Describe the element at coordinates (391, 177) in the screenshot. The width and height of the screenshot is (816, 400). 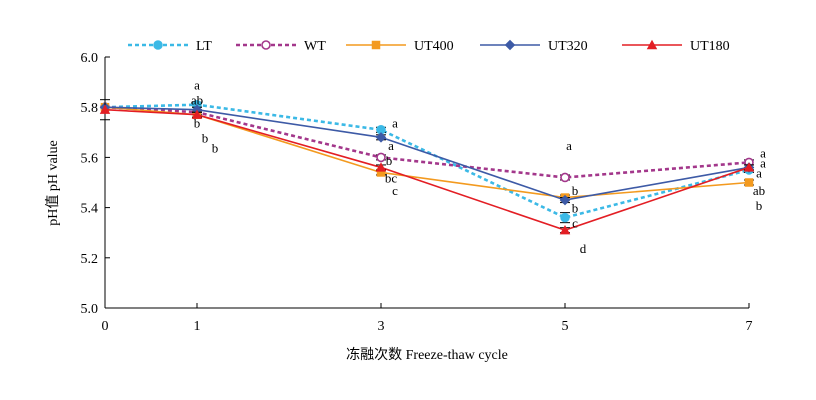
I see `significance-label: bc` at that location.